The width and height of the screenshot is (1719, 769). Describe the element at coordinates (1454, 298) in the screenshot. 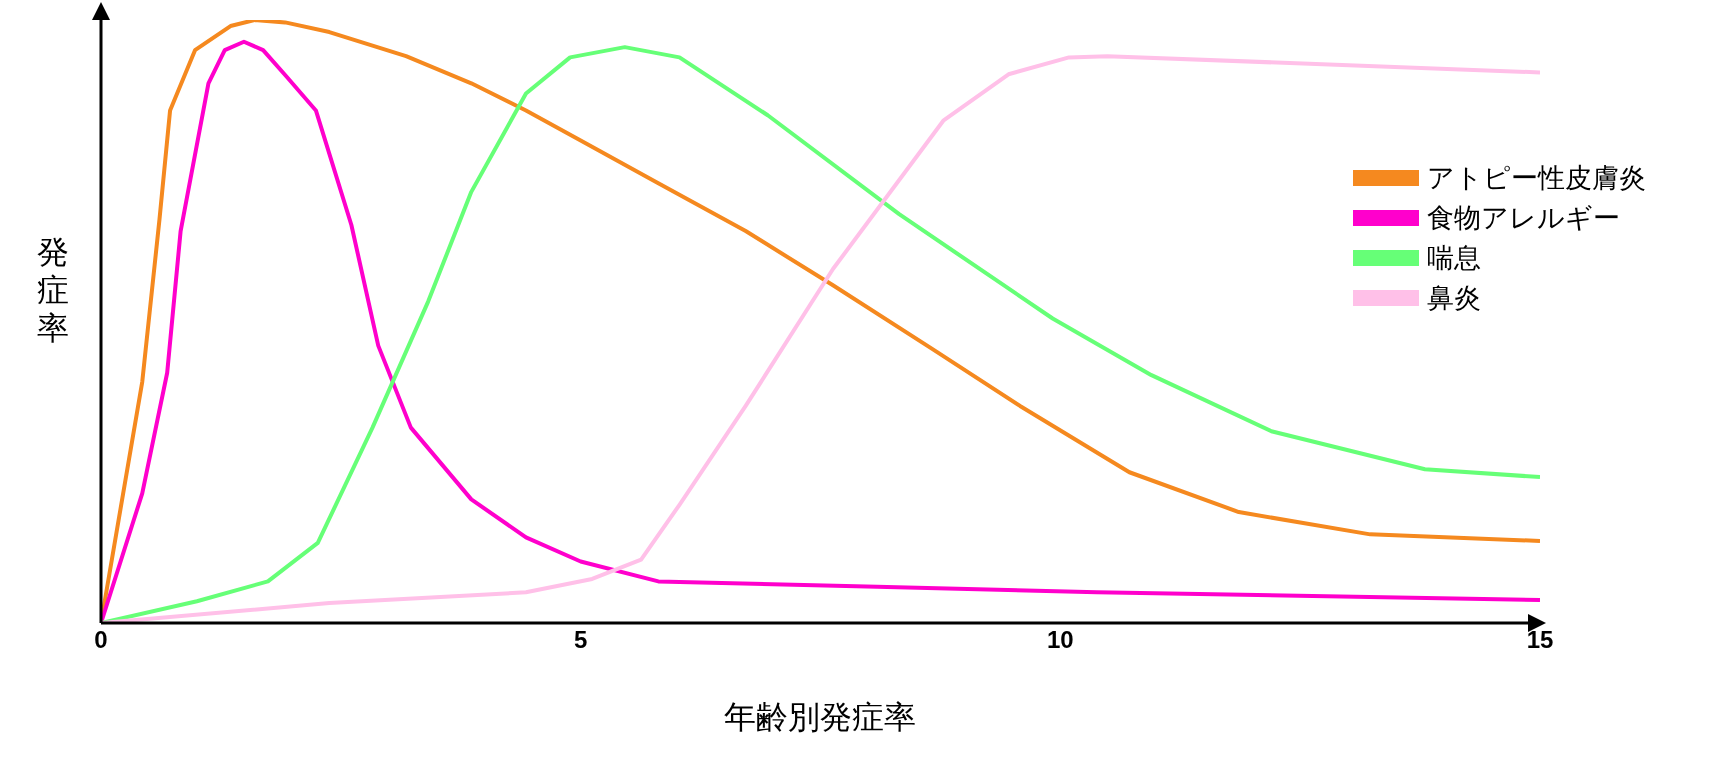

I see `legend-label: 鼻炎` at that location.